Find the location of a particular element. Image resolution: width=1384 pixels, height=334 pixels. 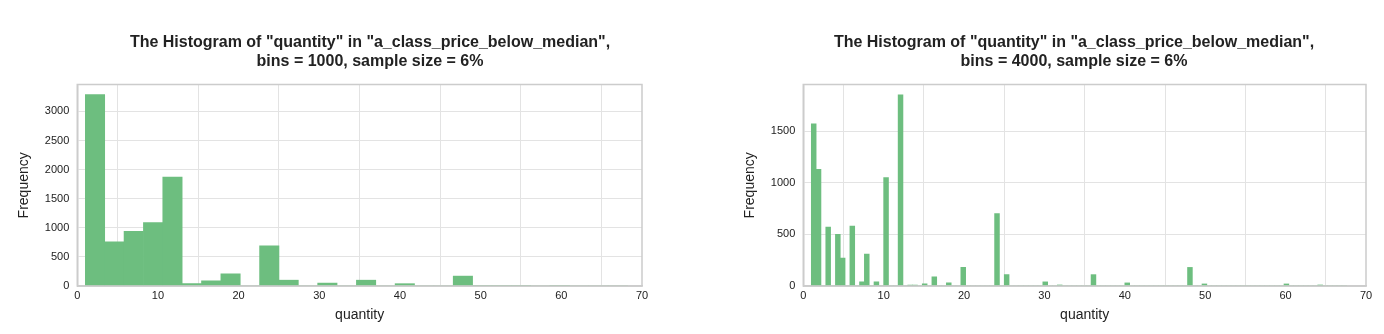

y-tick-label: 2000 is located at coordinates (57, 168).